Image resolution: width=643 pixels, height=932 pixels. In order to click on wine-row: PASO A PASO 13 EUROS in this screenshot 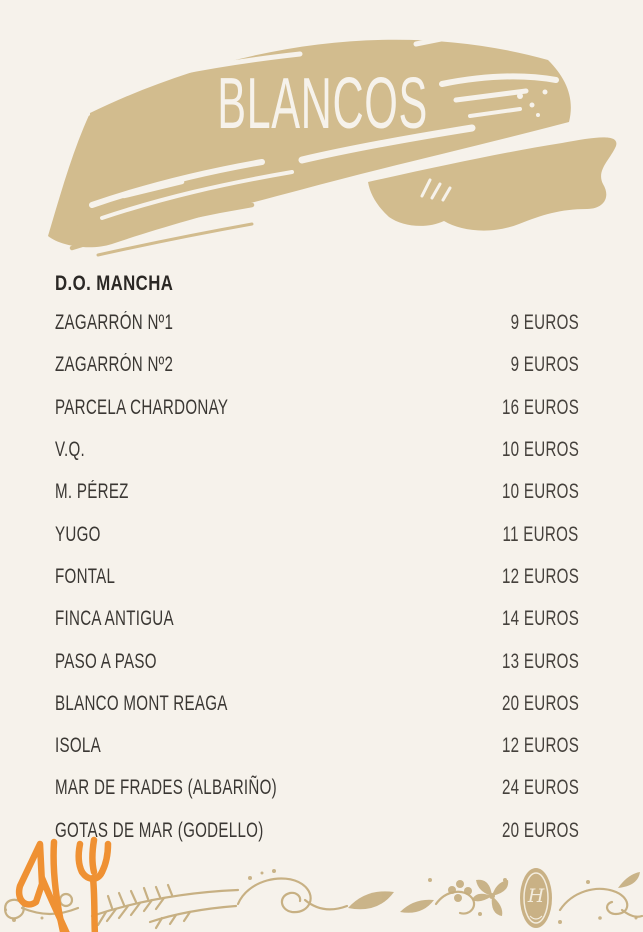, I will do `click(317, 661)`.